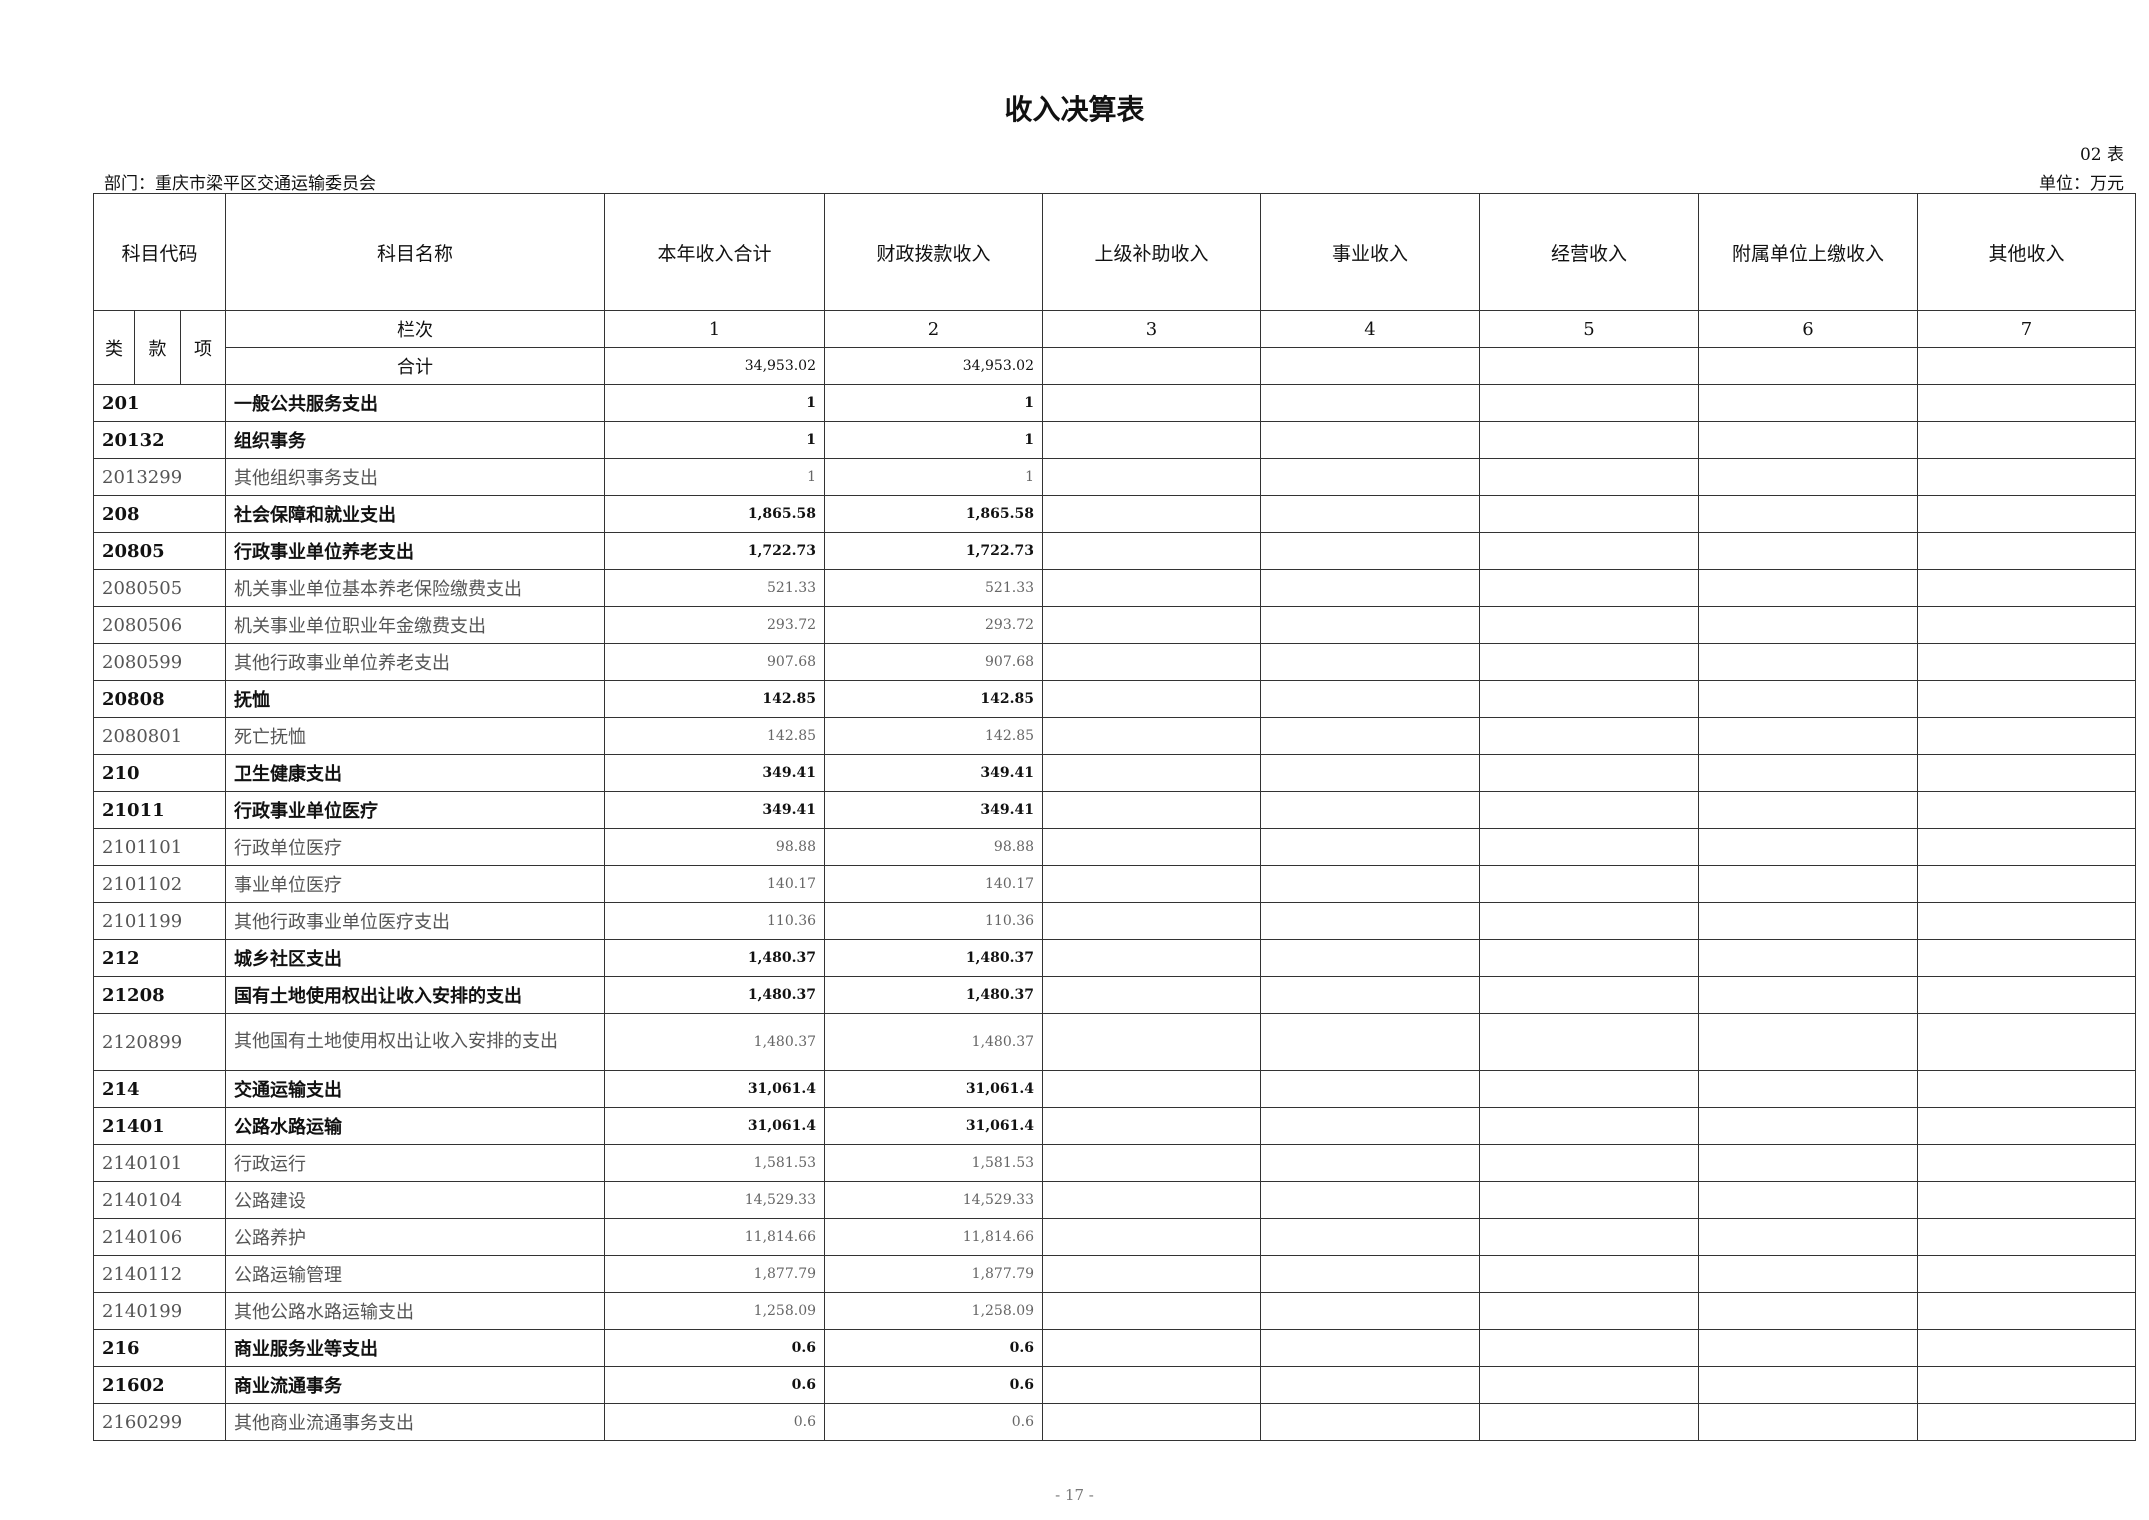  What do you see at coordinates (1114, 1311) in the screenshot?
I see `table-row: 2140199 其他公路水路运输支出 1,258.09 1,258.09` at bounding box center [1114, 1311].